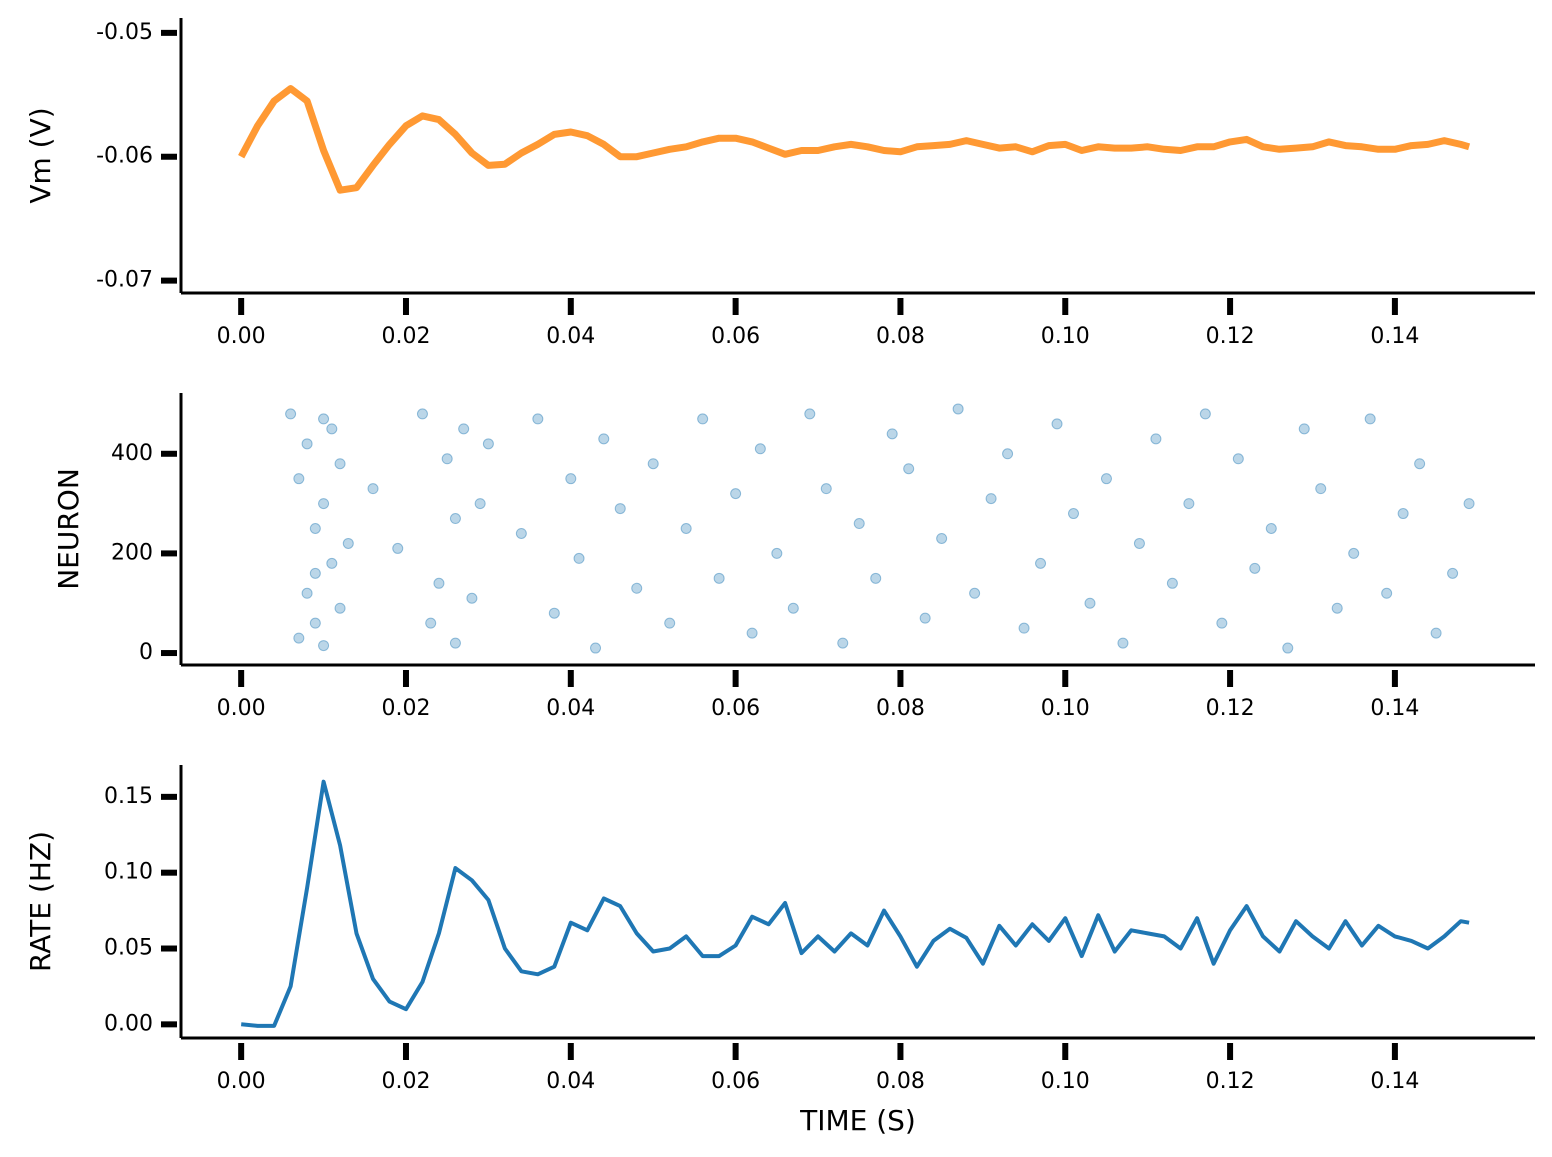 This screenshot has height=1157, width=1552. I want to click on y-tick-label: -0.05, so click(124, 32).